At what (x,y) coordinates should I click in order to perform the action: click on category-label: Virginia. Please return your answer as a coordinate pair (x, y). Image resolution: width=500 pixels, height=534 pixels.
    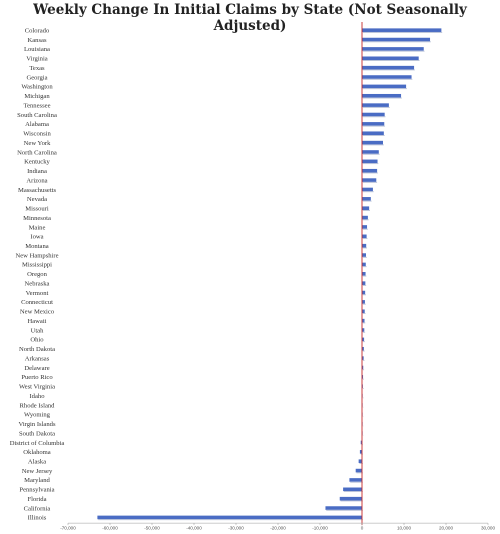
    Looking at the image, I should click on (37, 59).